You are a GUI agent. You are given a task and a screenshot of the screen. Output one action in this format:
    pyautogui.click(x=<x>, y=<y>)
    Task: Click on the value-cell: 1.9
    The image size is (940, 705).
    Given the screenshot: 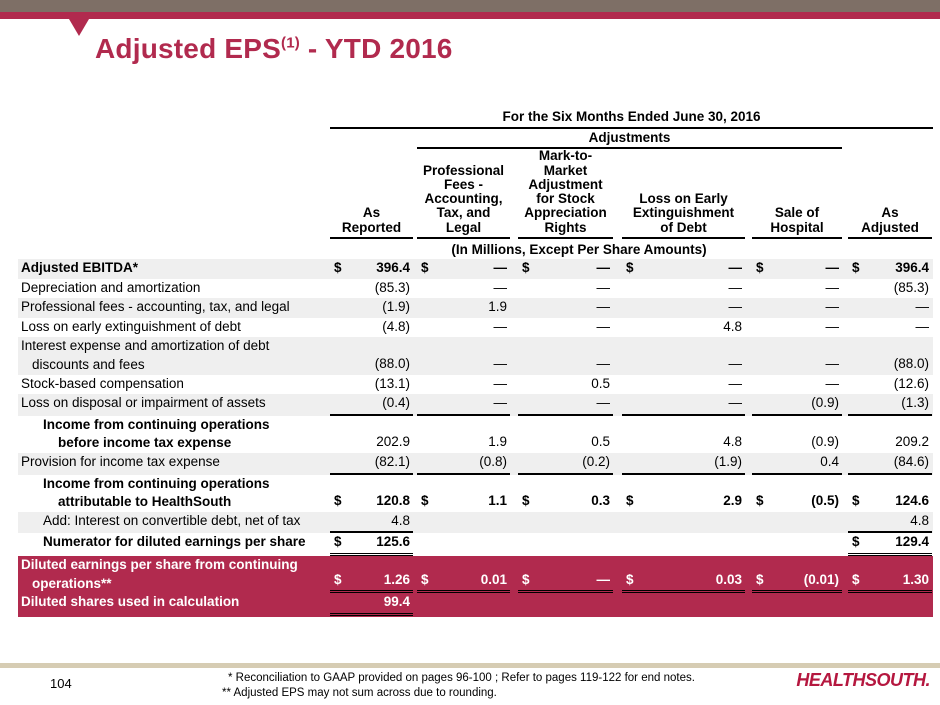 What is the action you would take?
    pyautogui.click(x=463, y=308)
    